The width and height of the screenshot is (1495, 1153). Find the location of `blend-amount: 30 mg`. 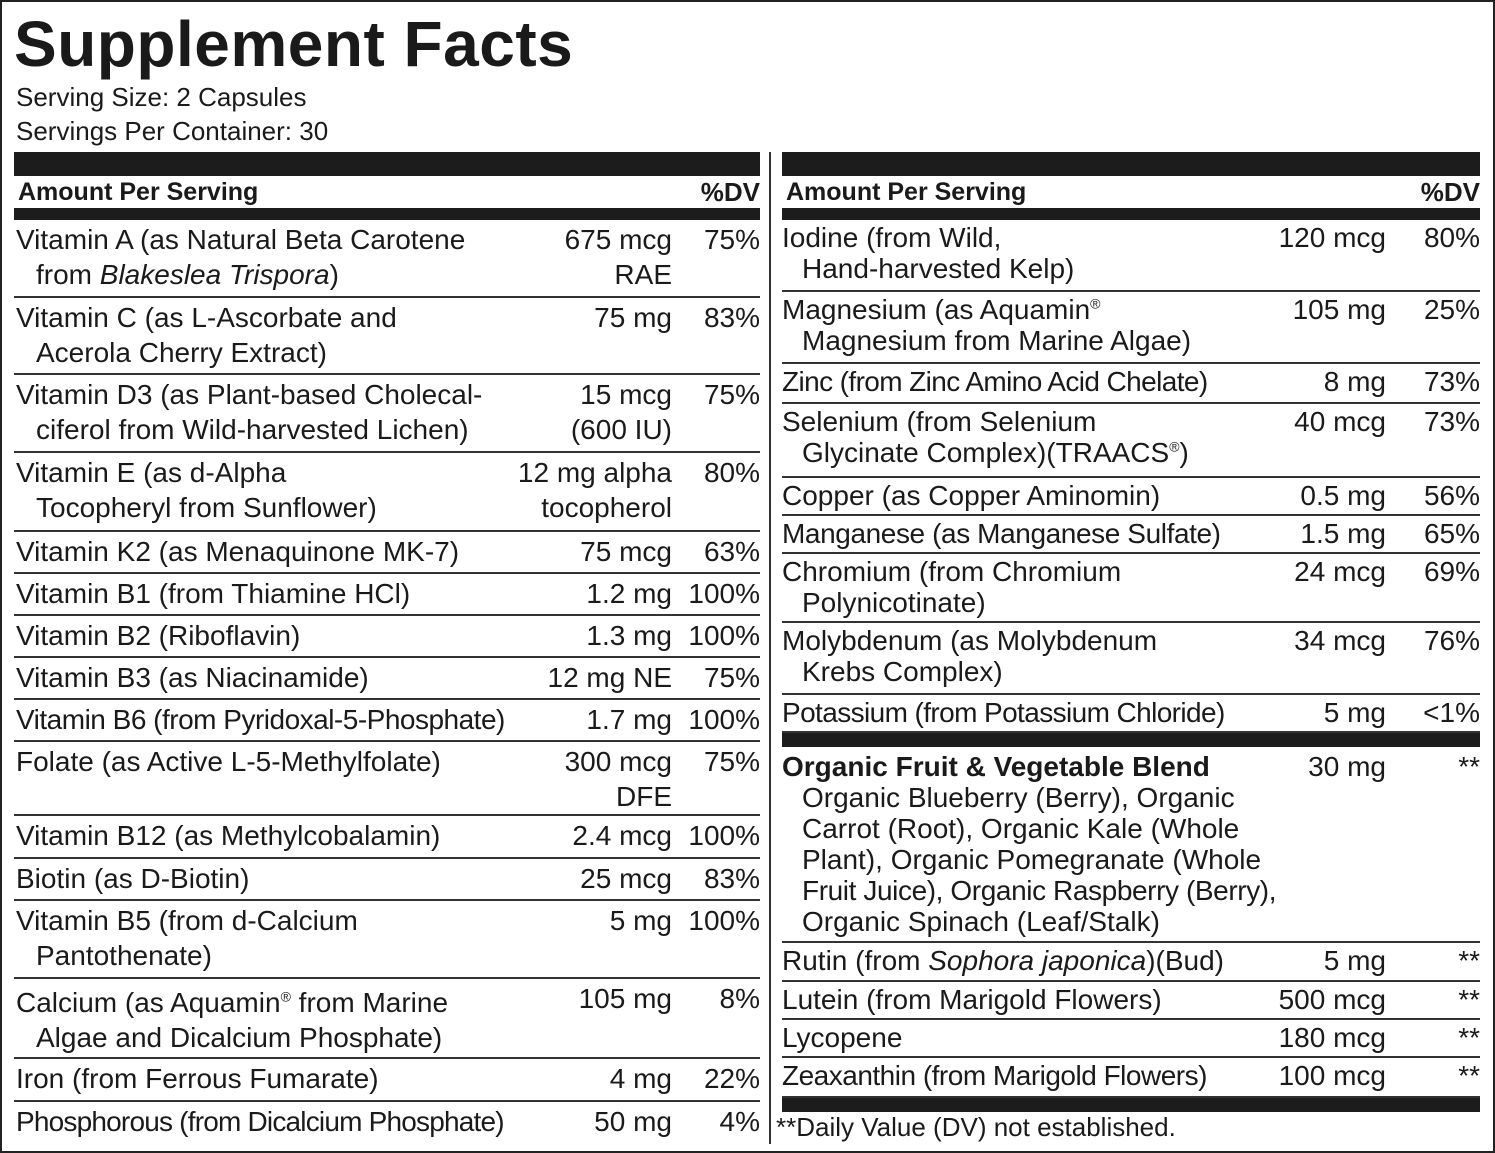

blend-amount: 30 mg is located at coordinates (1347, 766).